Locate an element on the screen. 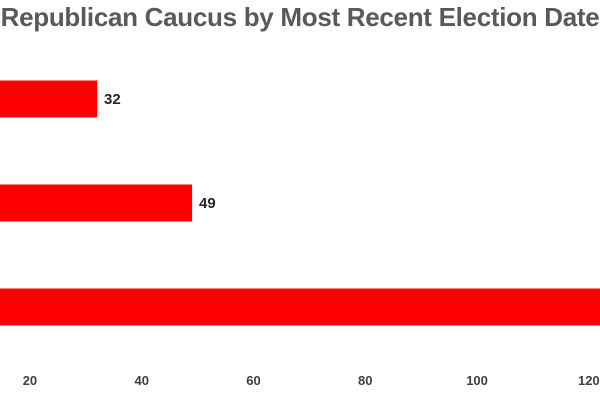  x-axis-ticks: 20 40 60 80 100 120 is located at coordinates (311, 380).